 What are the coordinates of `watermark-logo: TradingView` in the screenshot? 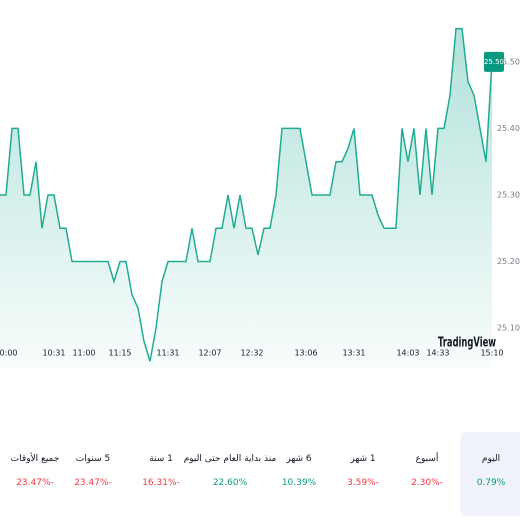 It's located at (467, 343).